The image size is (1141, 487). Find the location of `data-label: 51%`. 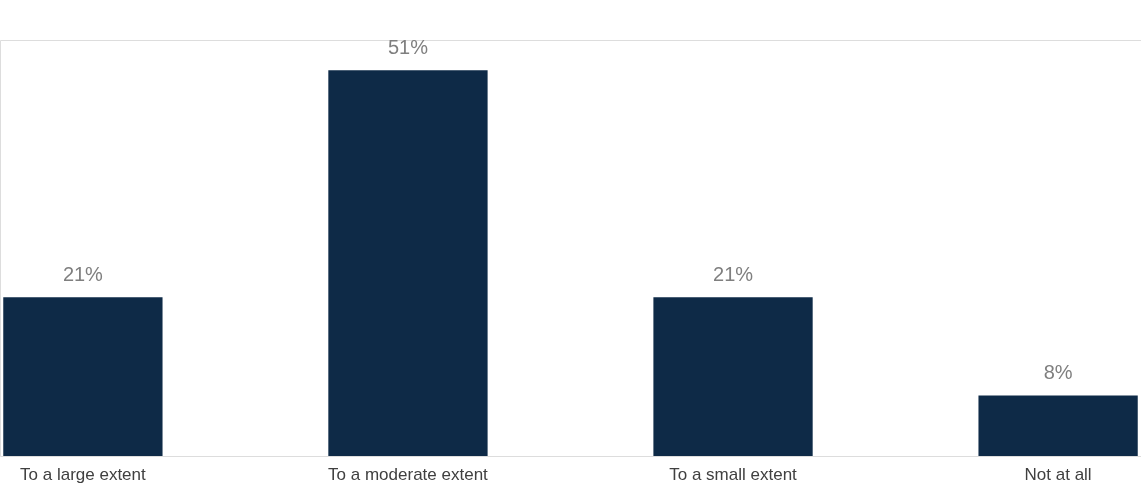

data-label: 51% is located at coordinates (408, 47).